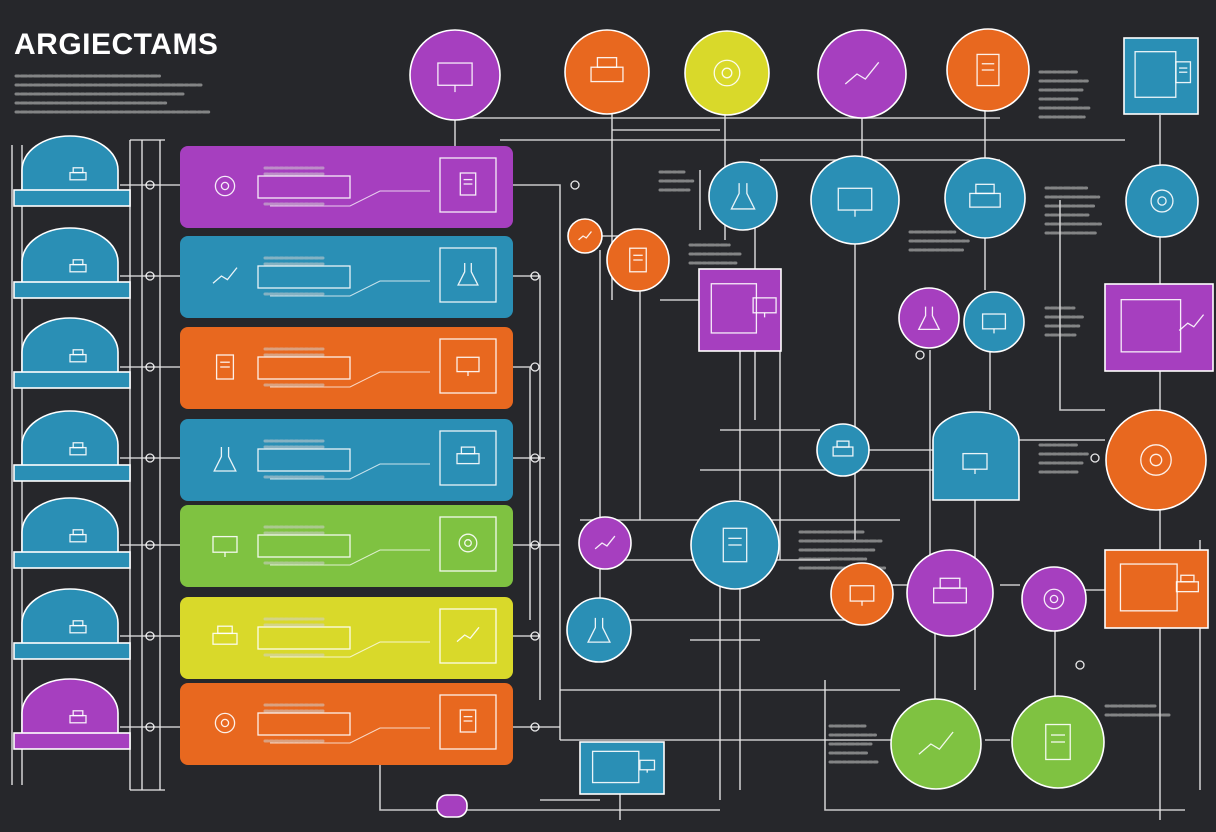 The width and height of the screenshot is (1216, 832). I want to click on diagram-title: ARGIECTAMS, so click(116, 44).